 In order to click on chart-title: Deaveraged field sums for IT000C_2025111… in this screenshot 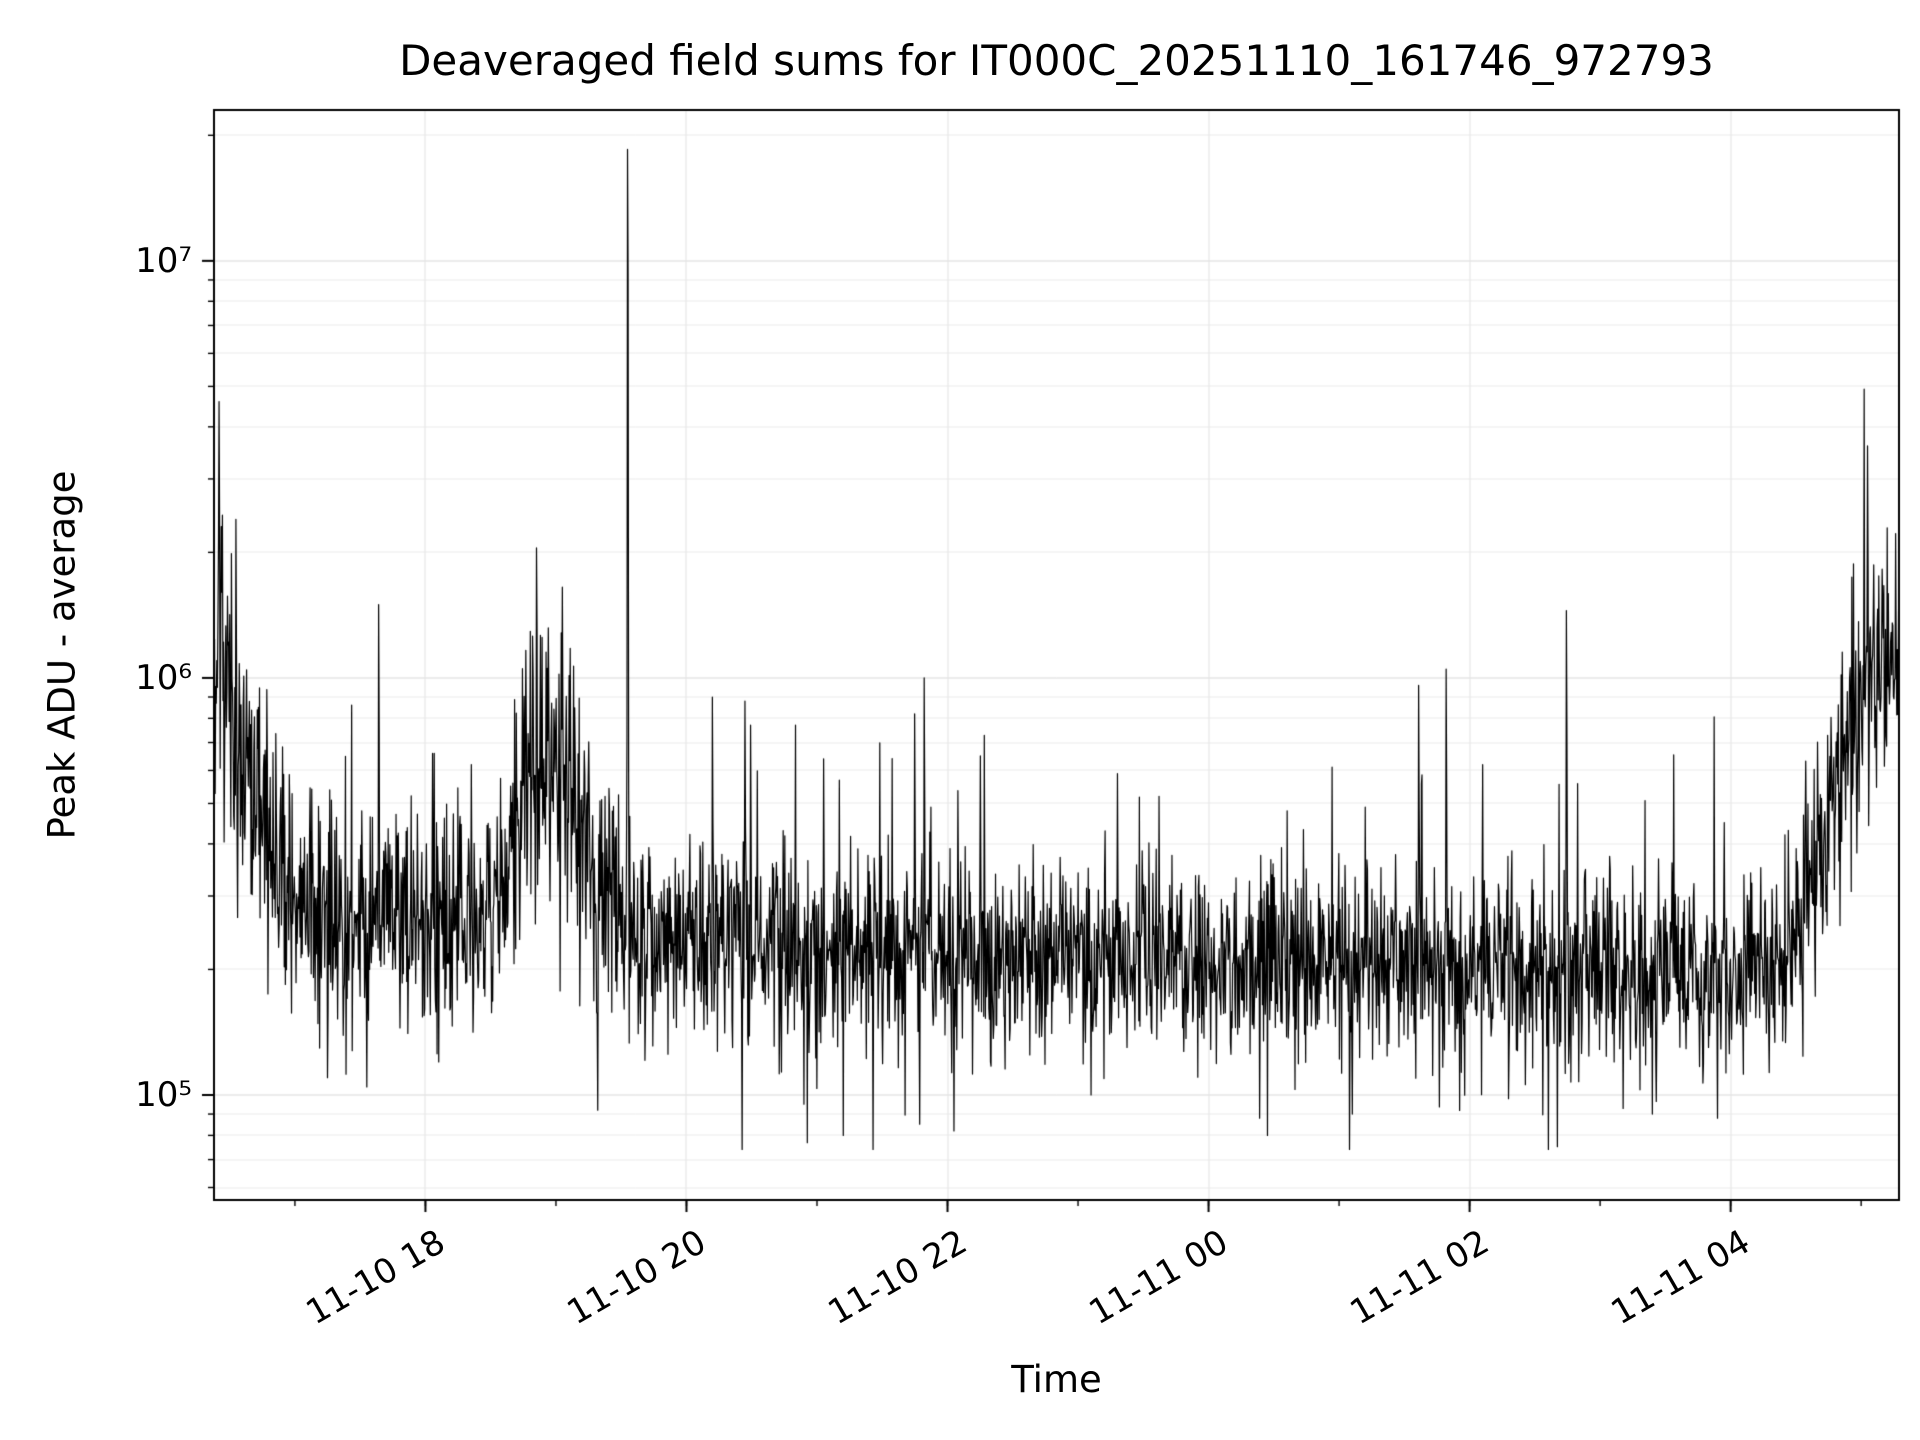, I will do `click(1056, 60)`.